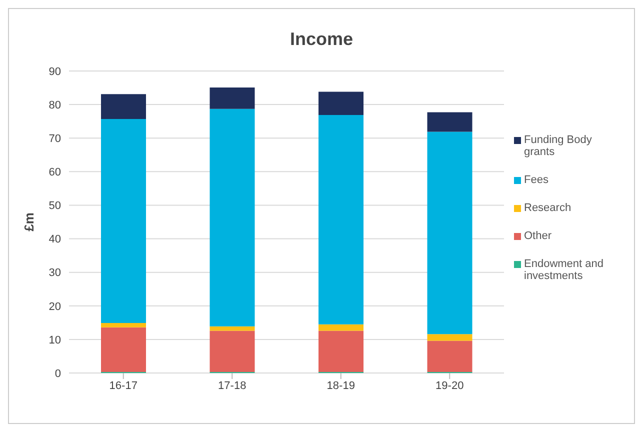 The width and height of the screenshot is (643, 432). I want to click on legend-label: Funding Body grants, so click(558, 146).